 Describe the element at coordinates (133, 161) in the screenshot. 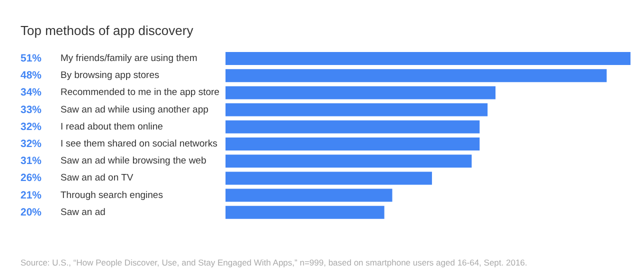

I see `y-tick-label: Saw an ad while browsing the web` at that location.